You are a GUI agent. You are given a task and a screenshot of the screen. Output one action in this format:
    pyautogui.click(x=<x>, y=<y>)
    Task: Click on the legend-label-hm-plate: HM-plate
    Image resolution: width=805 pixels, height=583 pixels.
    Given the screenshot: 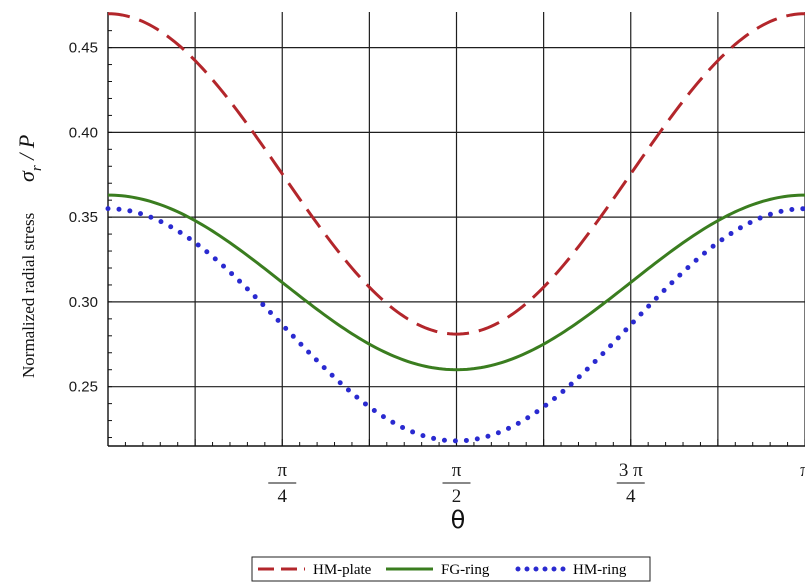 What is the action you would take?
    pyautogui.click(x=342, y=570)
    